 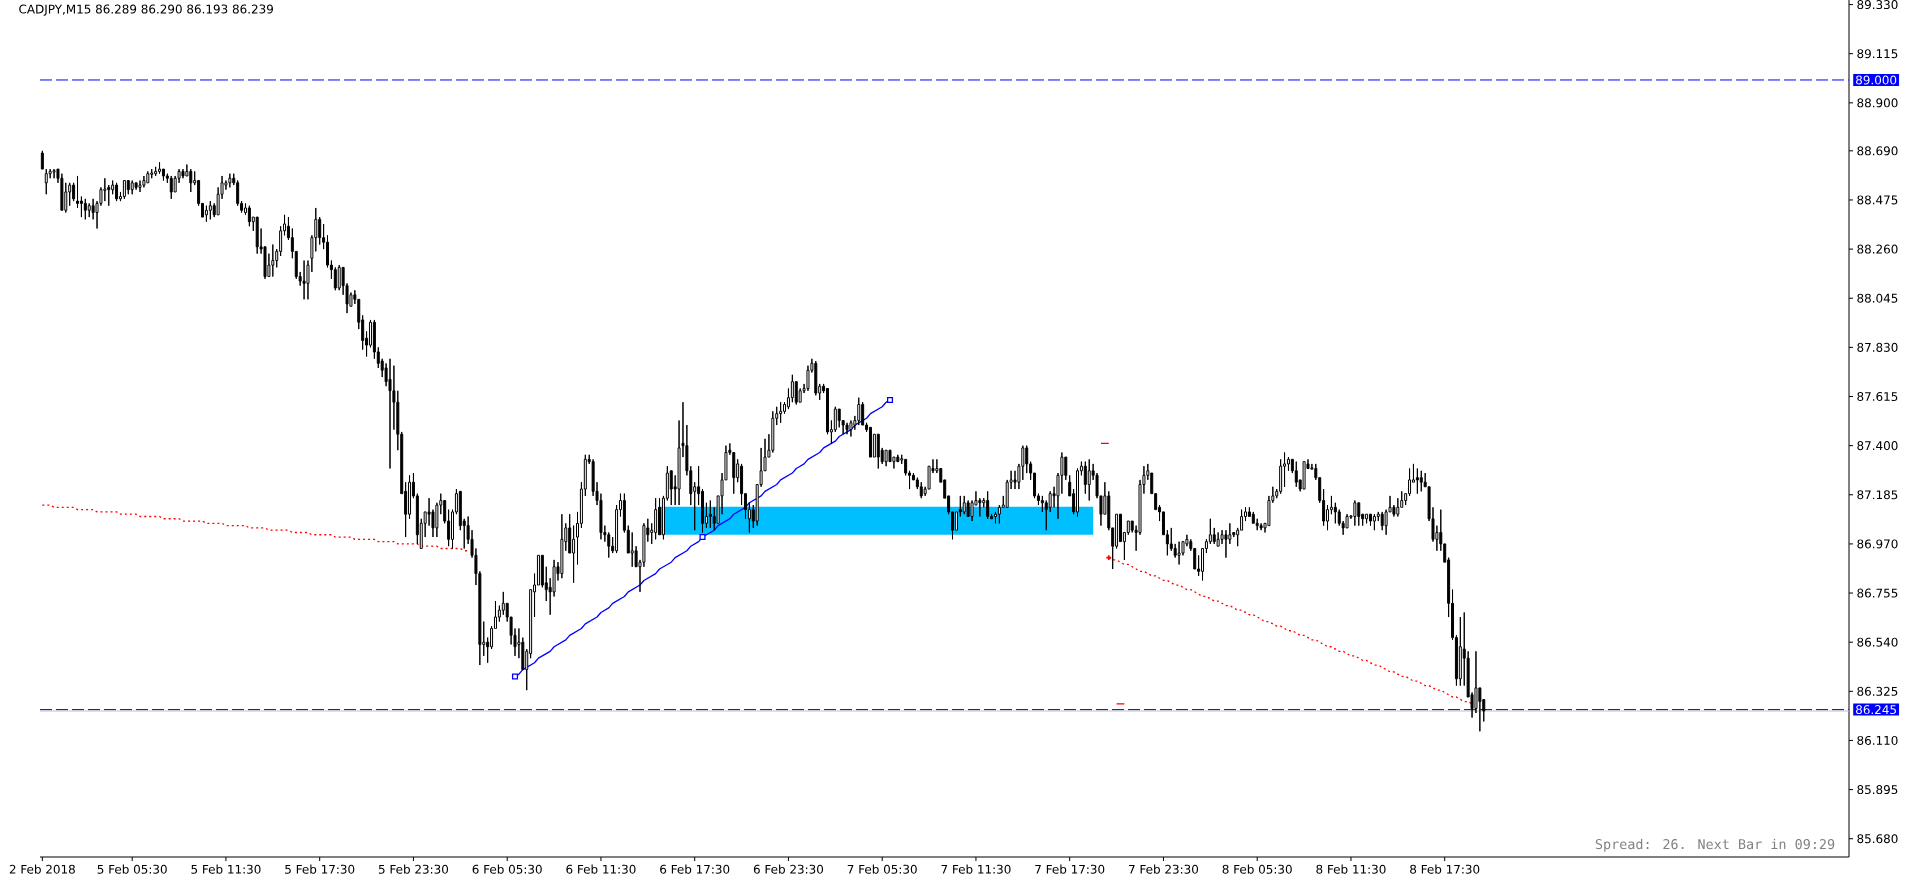 I want to click on y-tick-label: 86.325, so click(x=1877, y=691).